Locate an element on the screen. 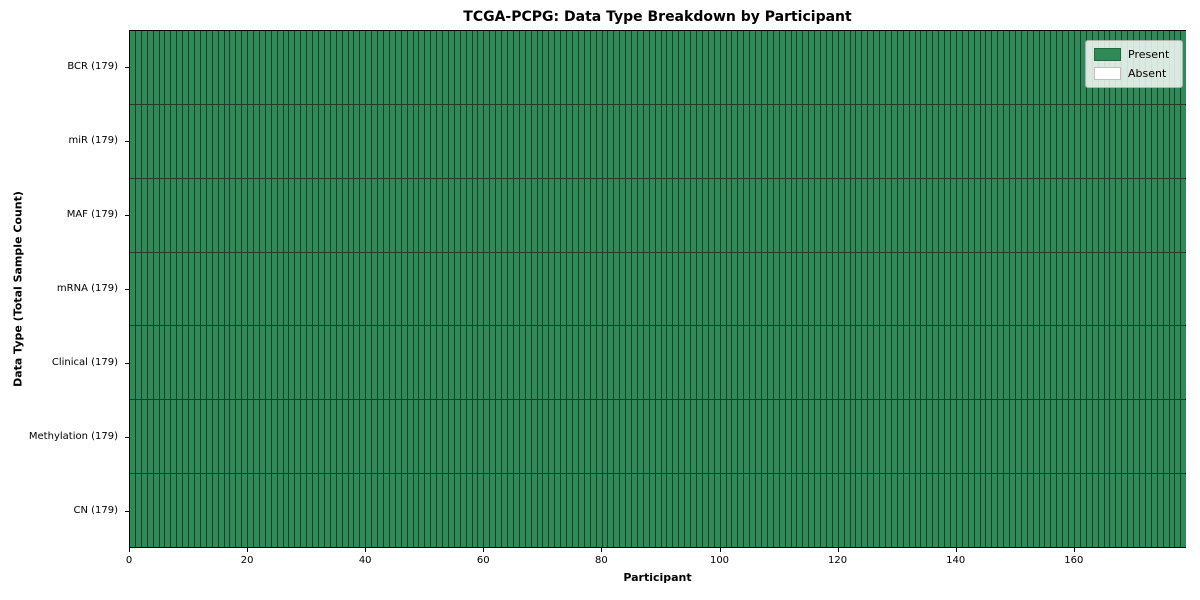 This screenshot has height=600, width=1200. x-tick-label: 100 is located at coordinates (719, 560).